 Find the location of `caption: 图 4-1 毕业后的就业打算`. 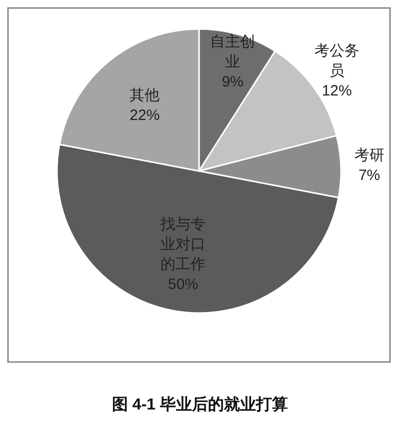

caption: 图 4-1 毕业后的就业打算 is located at coordinates (200, 405).